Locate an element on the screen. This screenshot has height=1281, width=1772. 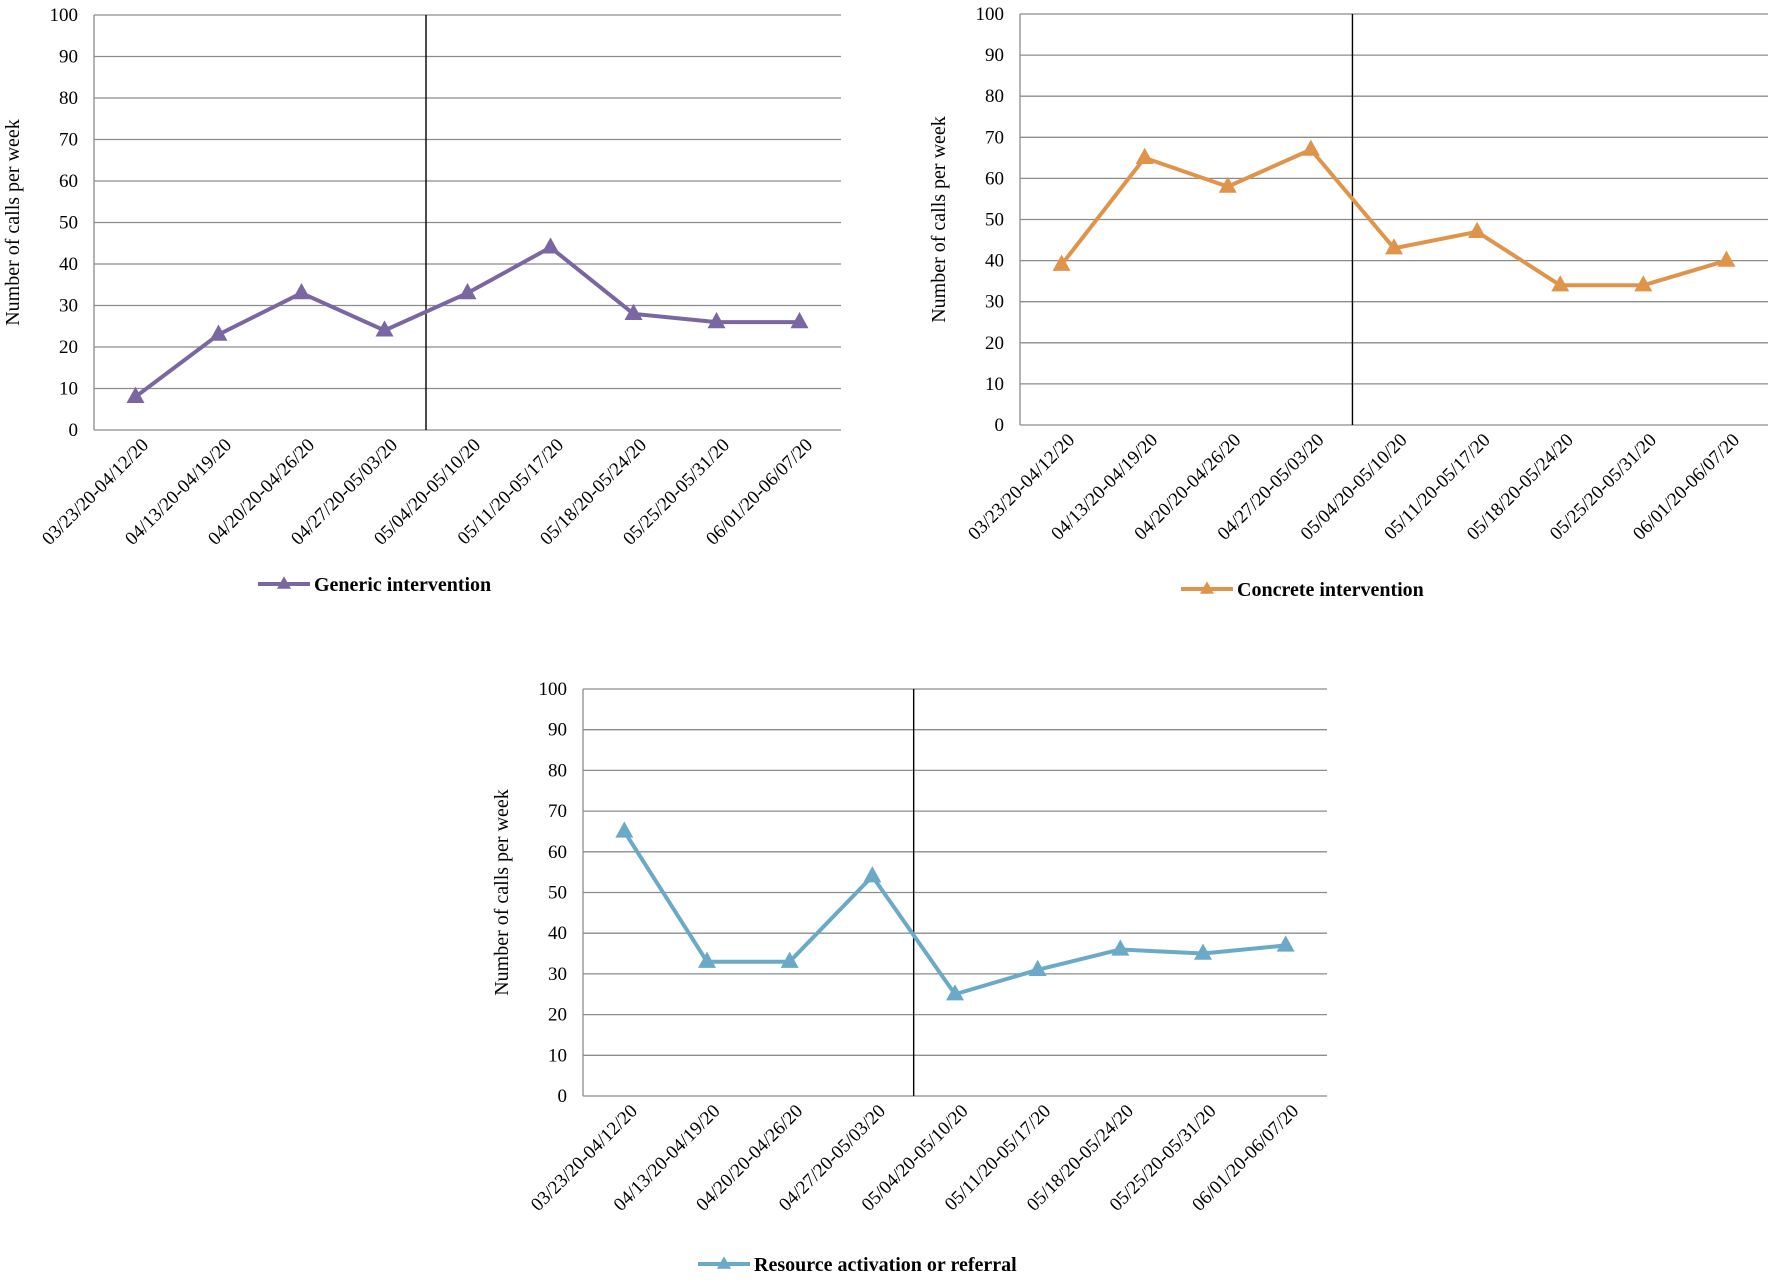
legend-label: Resource activation or referral is located at coordinates (885, 1265).